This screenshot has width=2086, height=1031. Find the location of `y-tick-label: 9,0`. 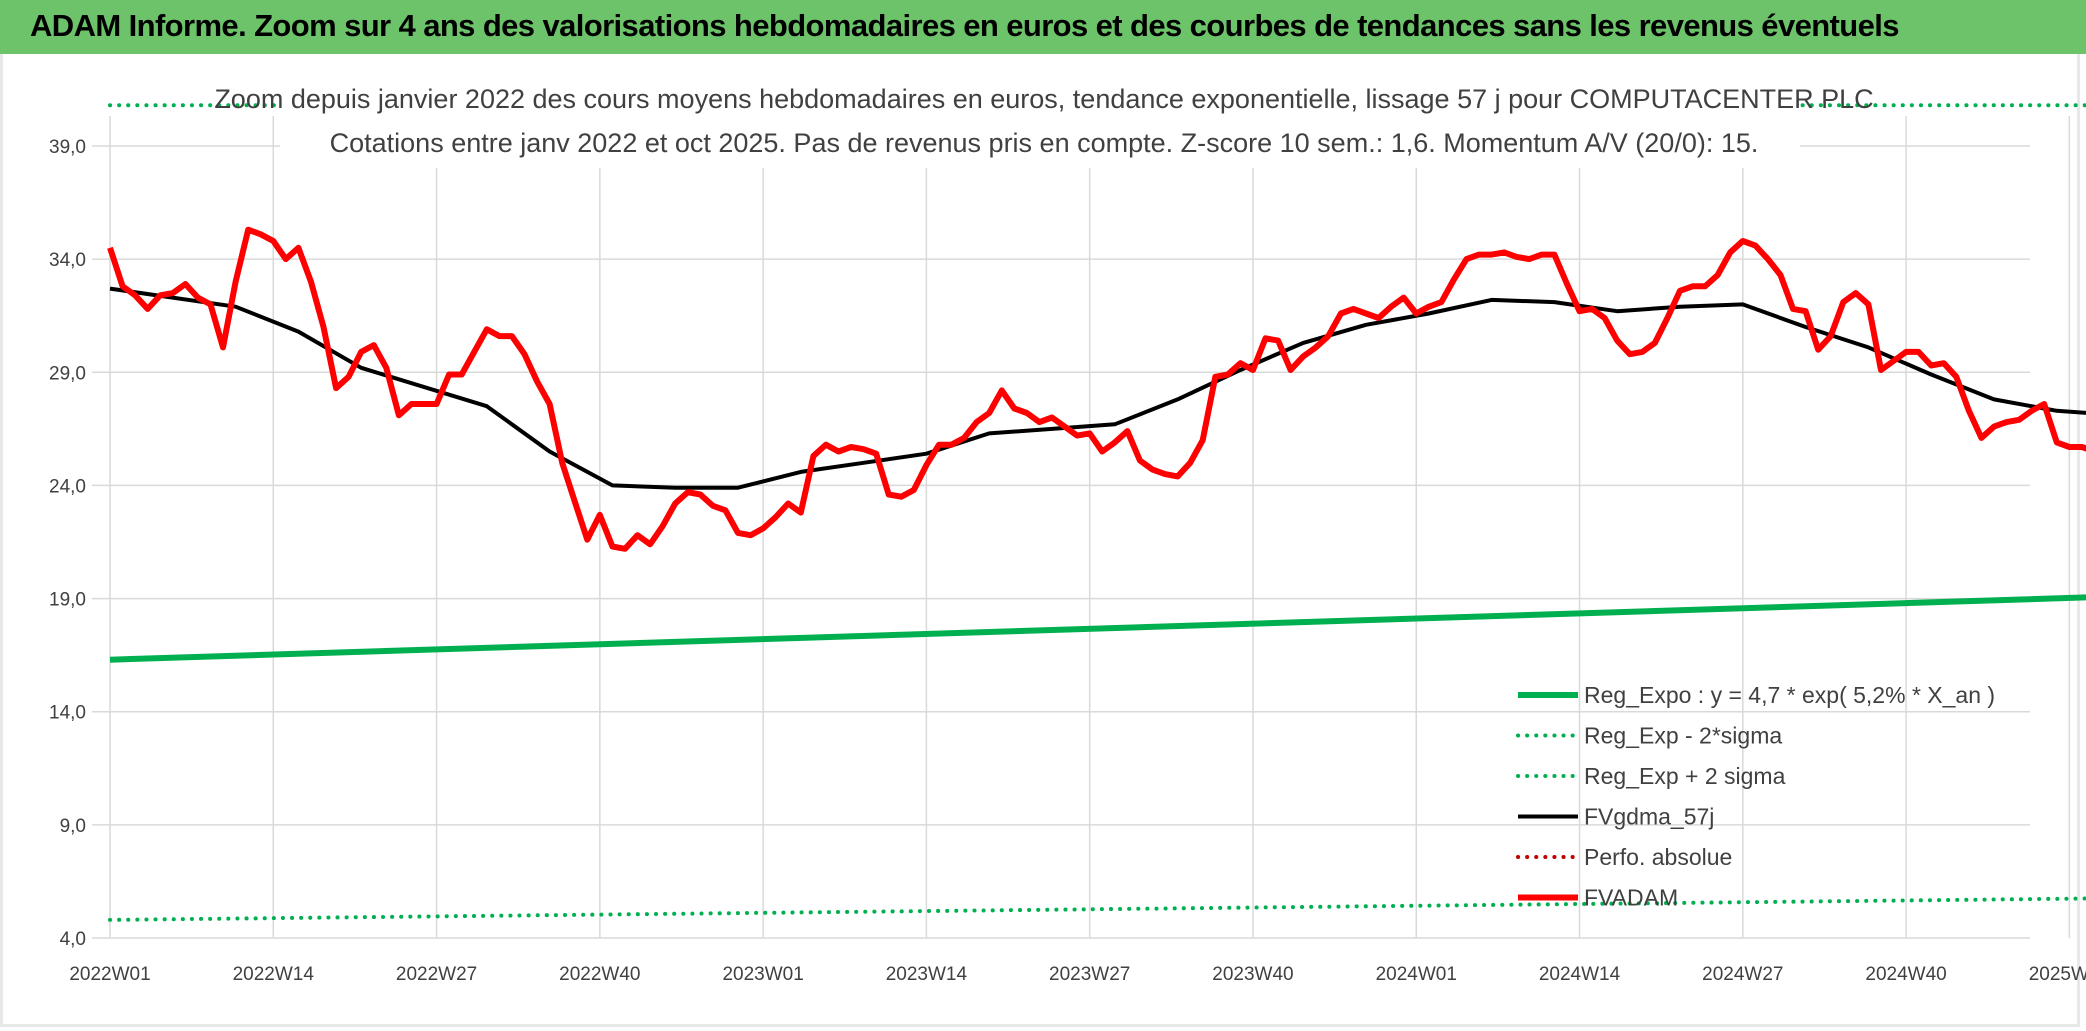

y-tick-label: 9,0 is located at coordinates (73, 826).